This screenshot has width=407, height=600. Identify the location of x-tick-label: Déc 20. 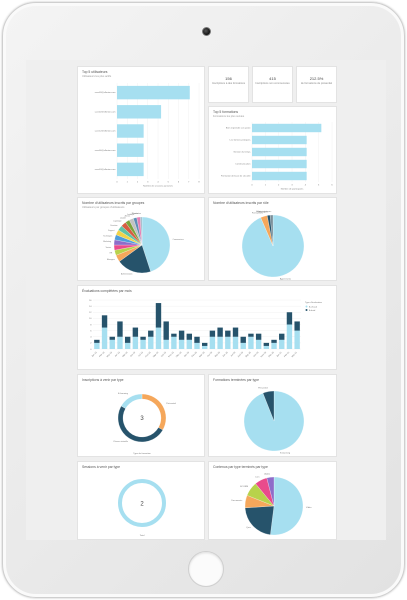
(271, 354).